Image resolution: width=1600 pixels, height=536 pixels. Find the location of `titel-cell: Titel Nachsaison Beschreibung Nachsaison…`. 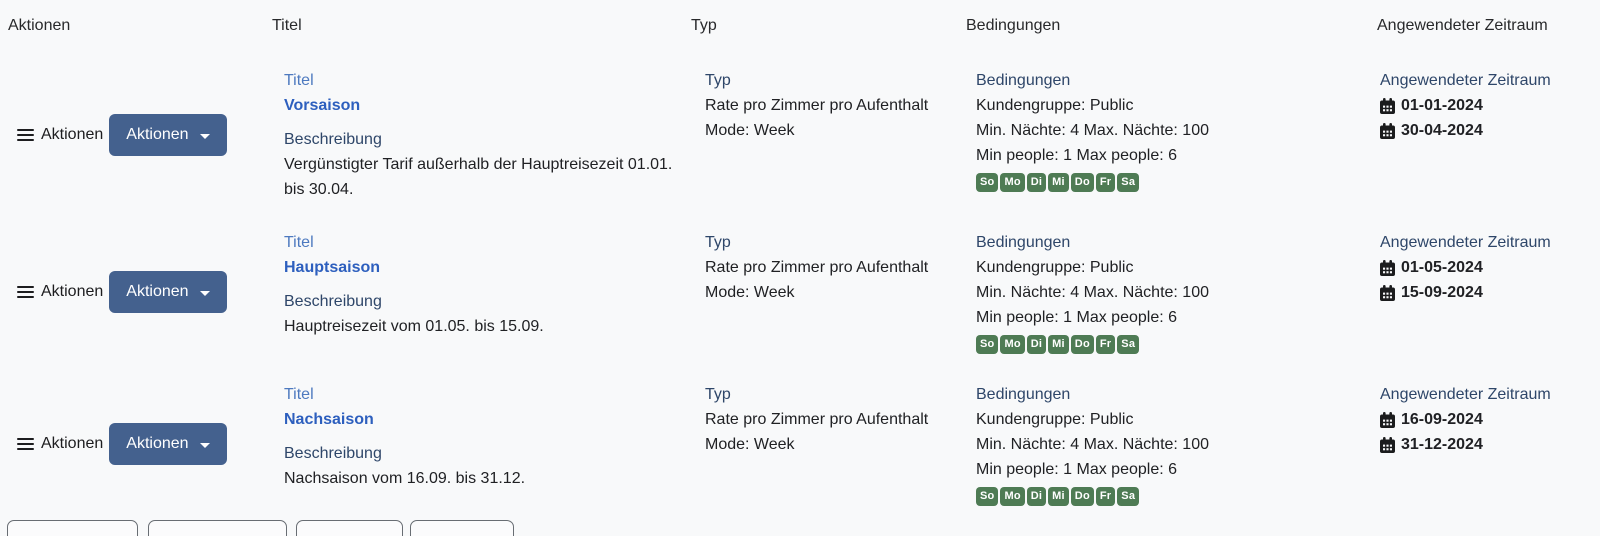

titel-cell: Titel Nachsaison Beschreibung Nachsaison… is located at coordinates (473, 443).